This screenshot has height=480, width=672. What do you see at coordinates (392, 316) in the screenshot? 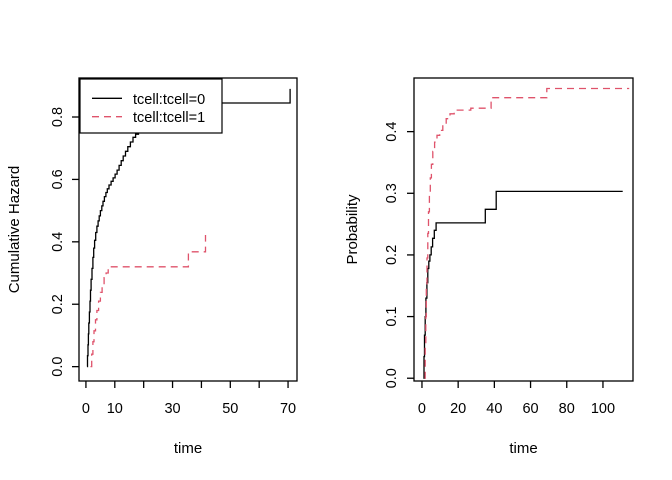
I see `y-tick-label: 0.1` at bounding box center [392, 316].